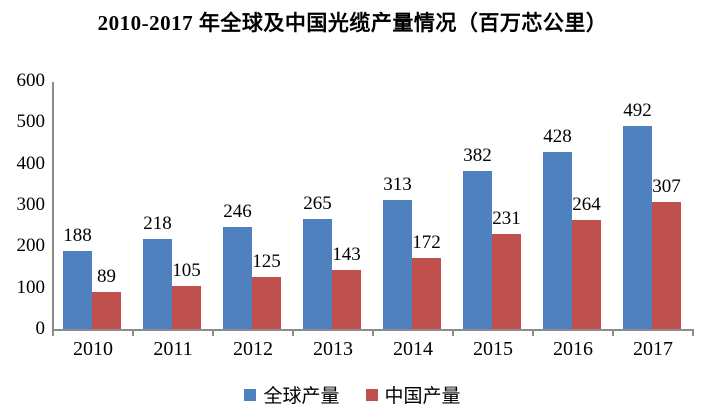 This screenshot has width=705, height=418. I want to click on bar-value-label: 218, so click(157, 223).